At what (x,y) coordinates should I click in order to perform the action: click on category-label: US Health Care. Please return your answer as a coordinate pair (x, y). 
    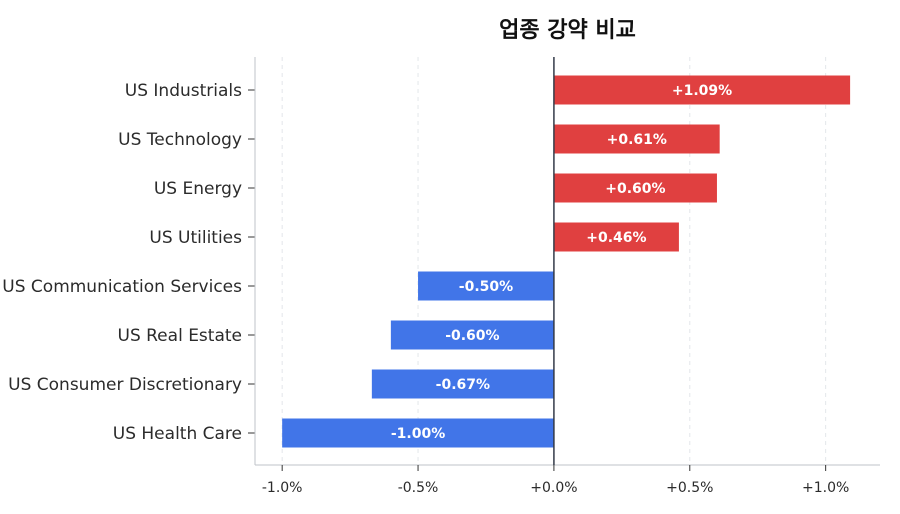
    Looking at the image, I should click on (177, 434).